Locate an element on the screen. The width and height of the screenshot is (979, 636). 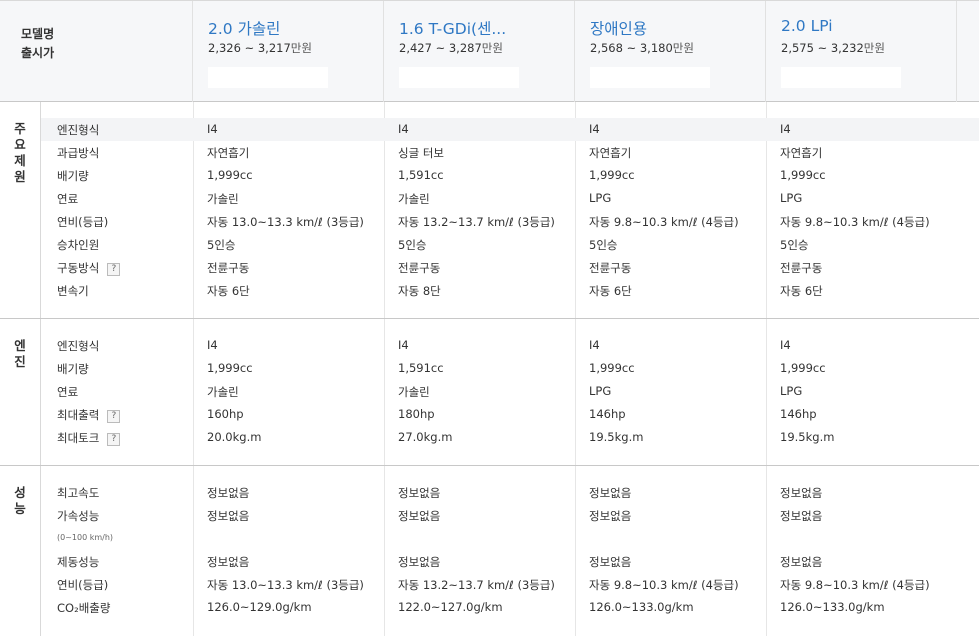
model-column-4: 2.0 LPi 2,575 ~ 3,232만원 is located at coordinates (861, 51).